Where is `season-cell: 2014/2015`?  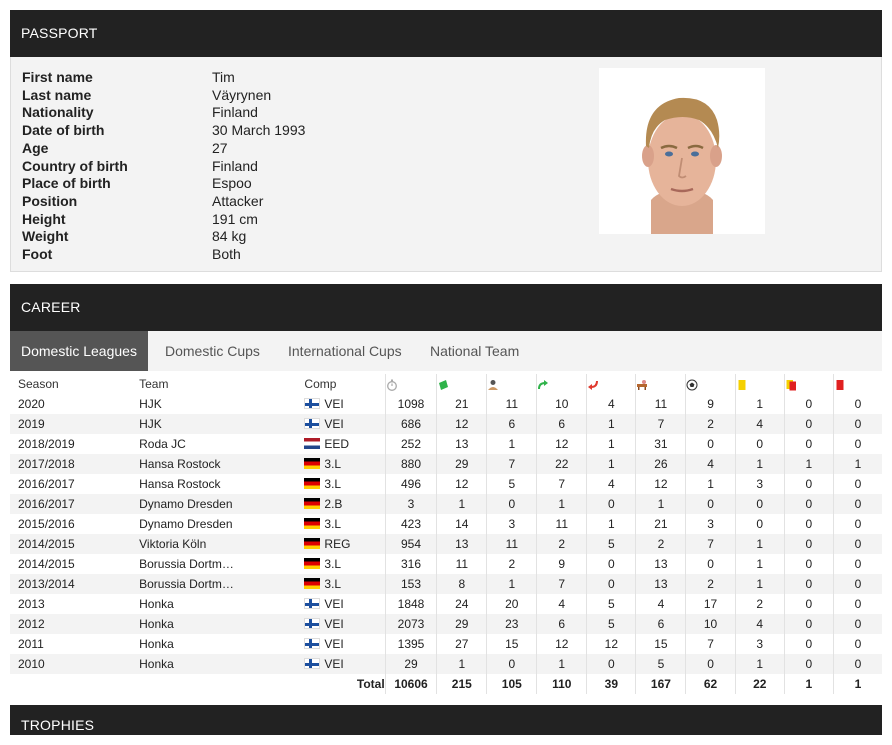 season-cell: 2014/2015 is located at coordinates (75, 544).